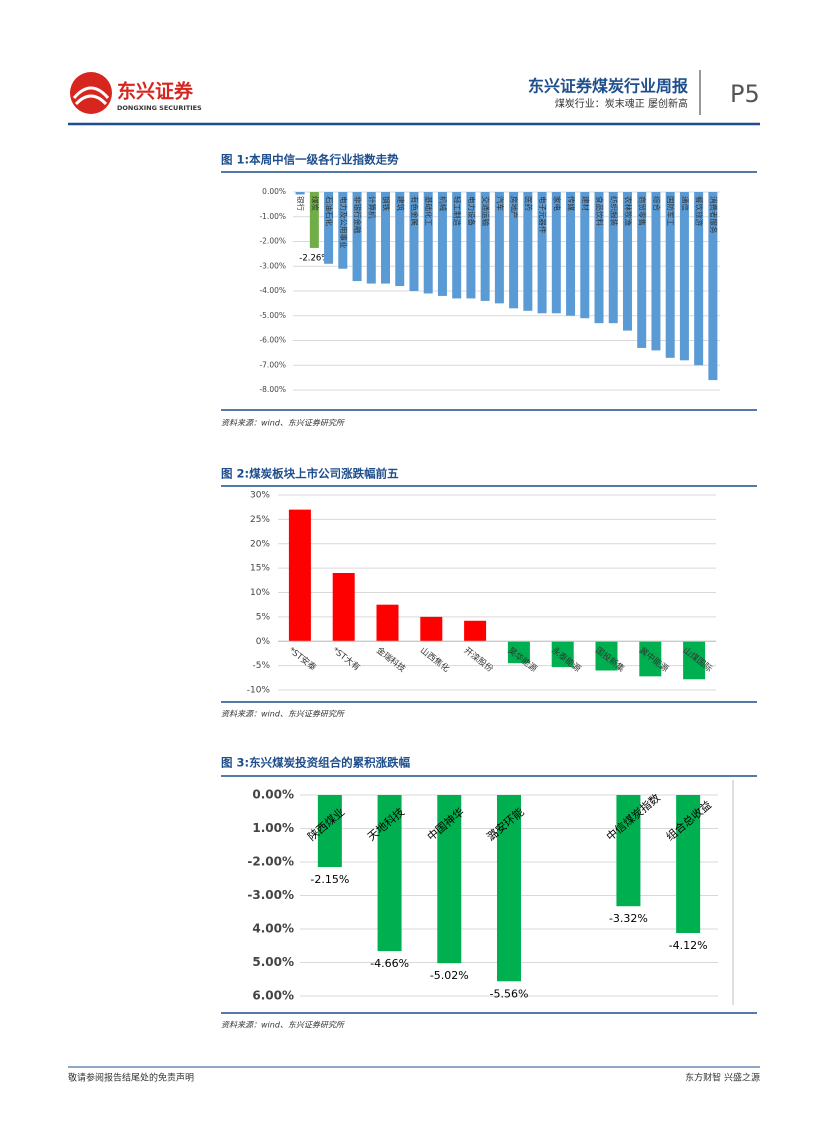 The width and height of the screenshot is (827, 1122). Describe the element at coordinates (260, 593) in the screenshot. I see `y-tick-label: 10%` at that location.